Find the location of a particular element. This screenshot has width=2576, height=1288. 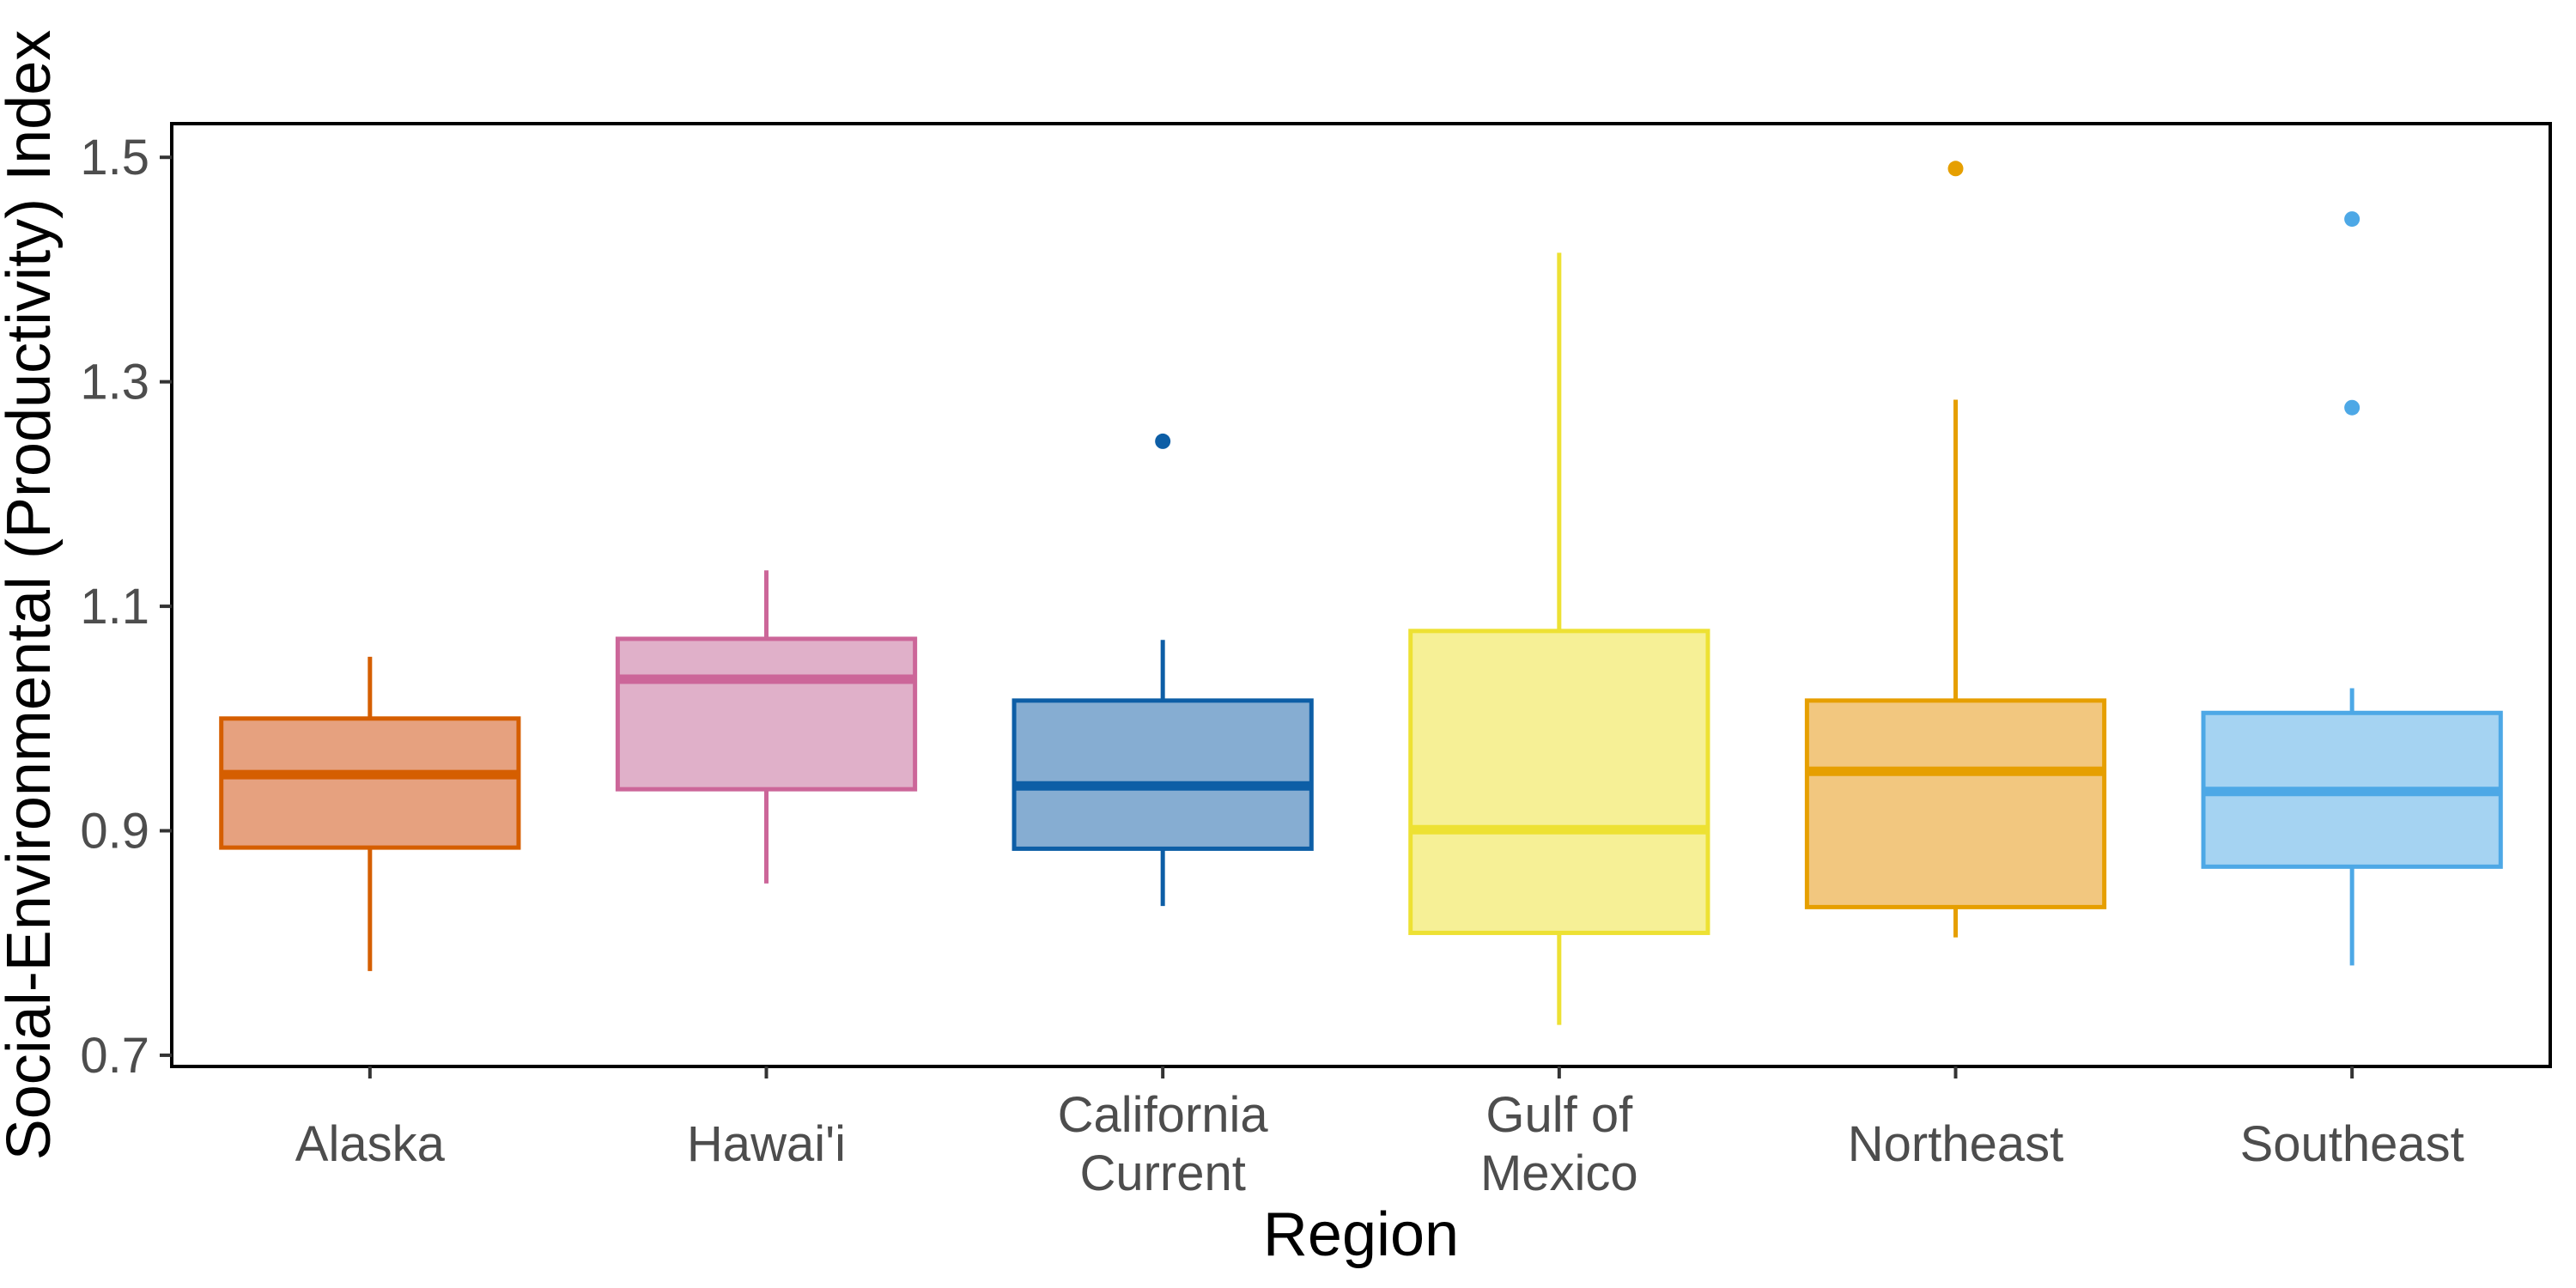

y-tick-label: 0.7 is located at coordinates (114, 1056).